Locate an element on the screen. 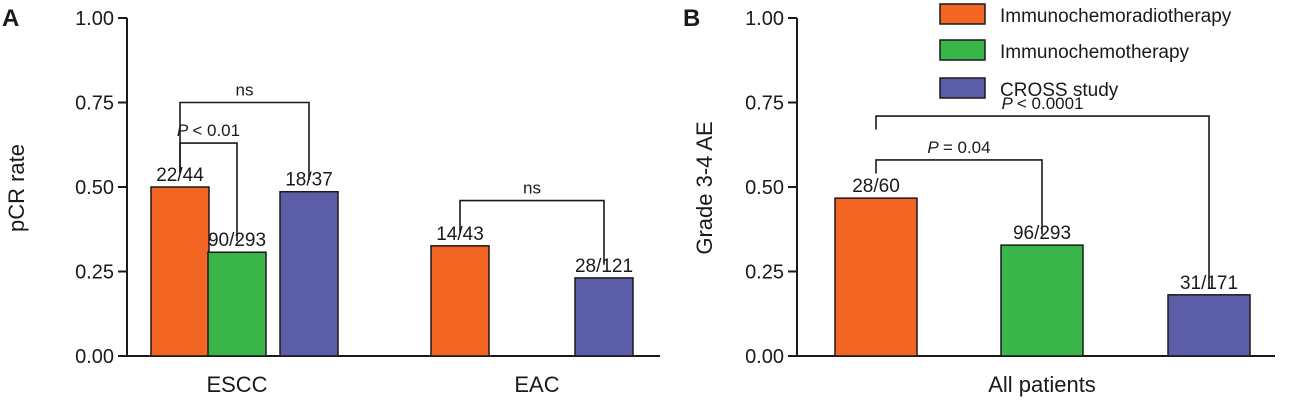 This screenshot has height=400, width=1299. panel-b-label: B is located at coordinates (691, 18).